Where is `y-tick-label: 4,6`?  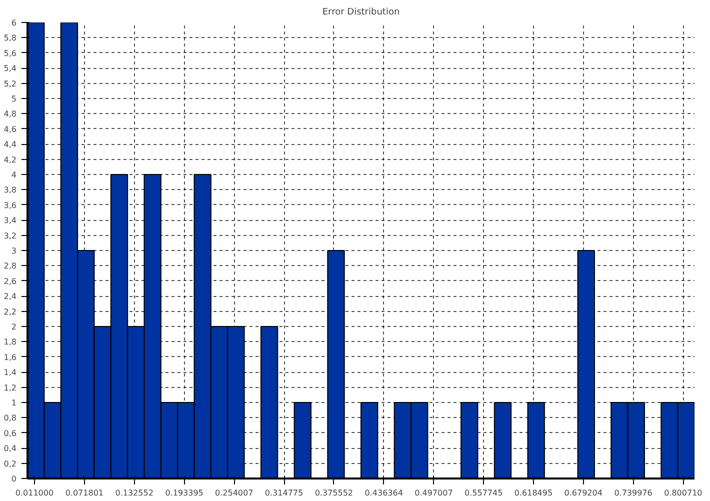
y-tick-label: 4,6 is located at coordinates (10, 129).